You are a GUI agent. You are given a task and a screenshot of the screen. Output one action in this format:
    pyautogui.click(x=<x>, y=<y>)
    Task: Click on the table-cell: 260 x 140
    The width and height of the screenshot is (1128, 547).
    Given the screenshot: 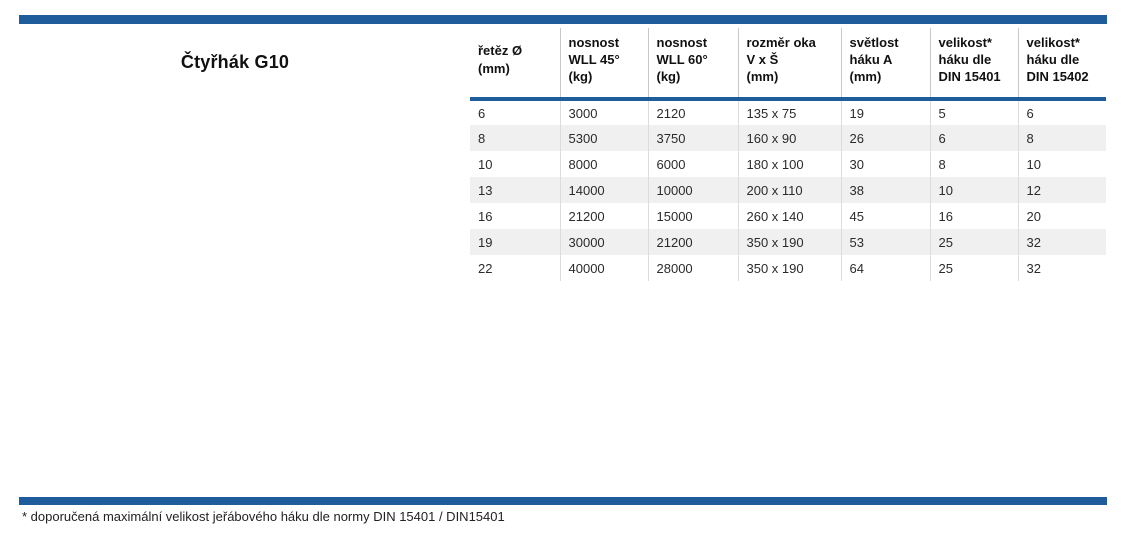 What is the action you would take?
    pyautogui.click(x=790, y=216)
    